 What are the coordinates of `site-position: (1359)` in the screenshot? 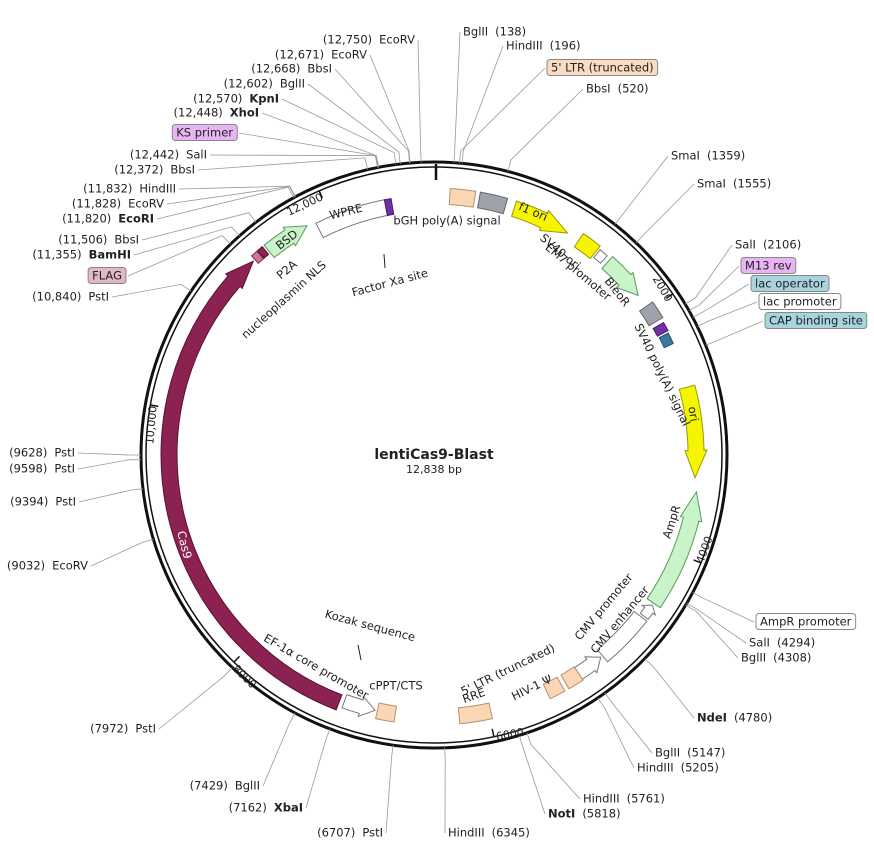 It's located at (726, 156).